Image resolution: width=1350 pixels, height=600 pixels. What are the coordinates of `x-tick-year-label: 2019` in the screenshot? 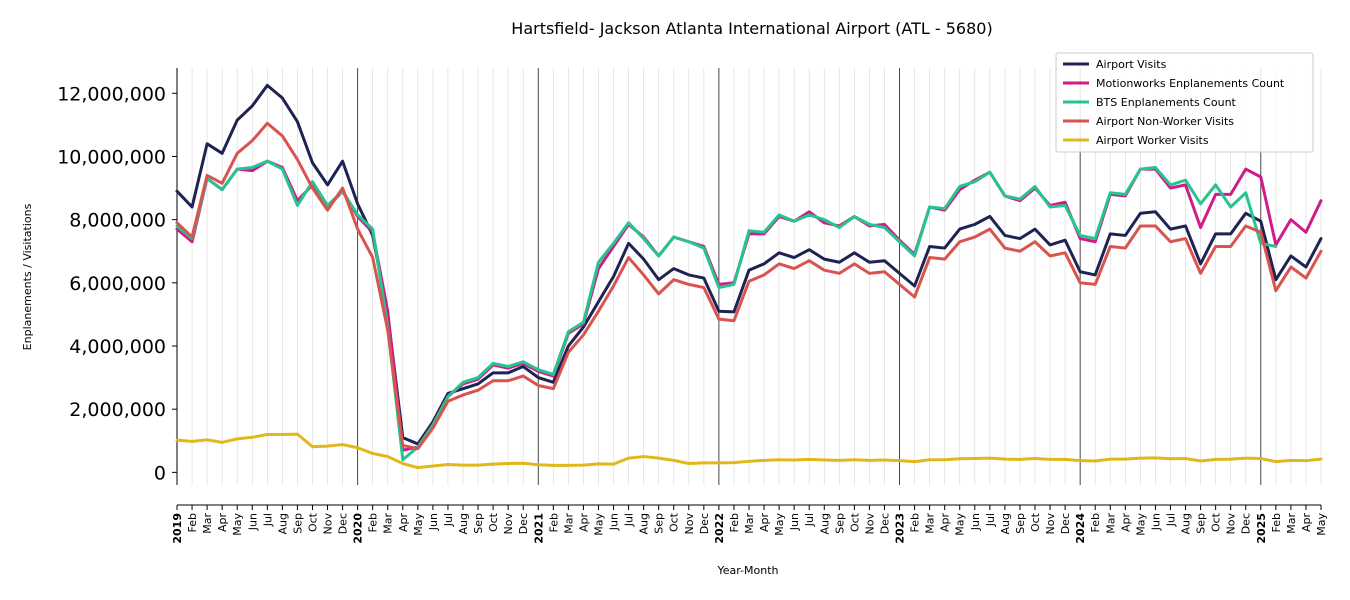 It's located at (177, 528).